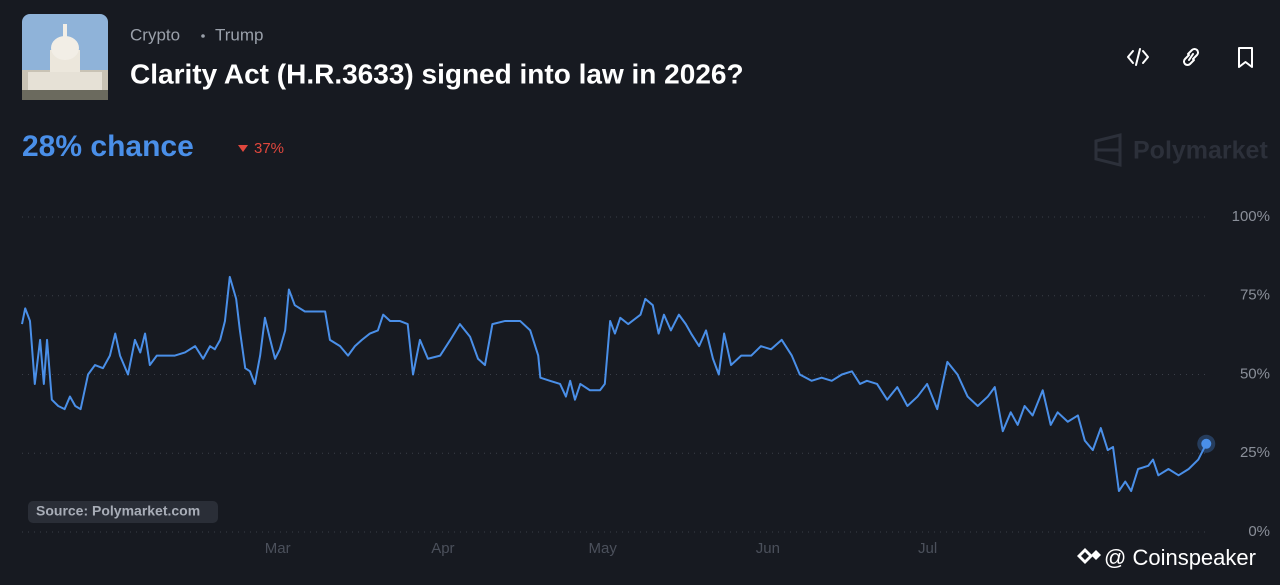 This screenshot has width=1280, height=585. I want to click on bookmark-button, so click(1245, 57).